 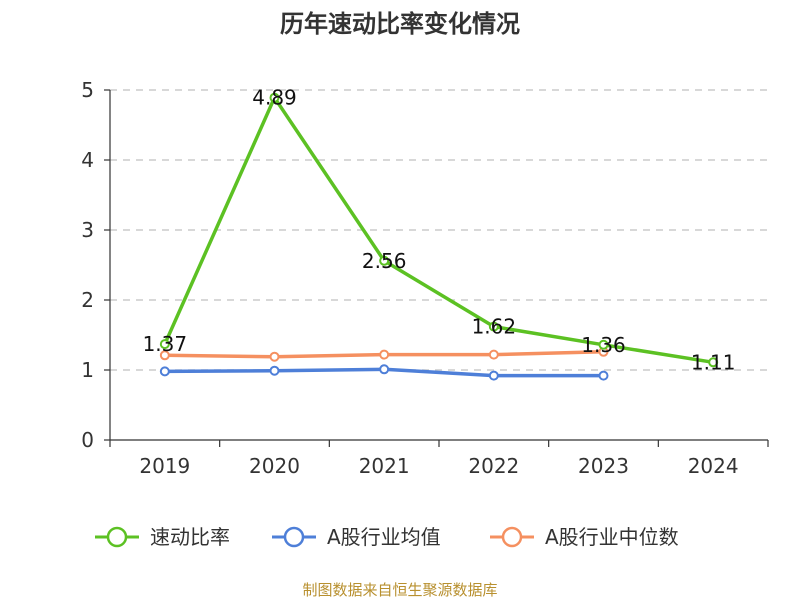 I want to click on data-label: 1.37, so click(x=165, y=344).